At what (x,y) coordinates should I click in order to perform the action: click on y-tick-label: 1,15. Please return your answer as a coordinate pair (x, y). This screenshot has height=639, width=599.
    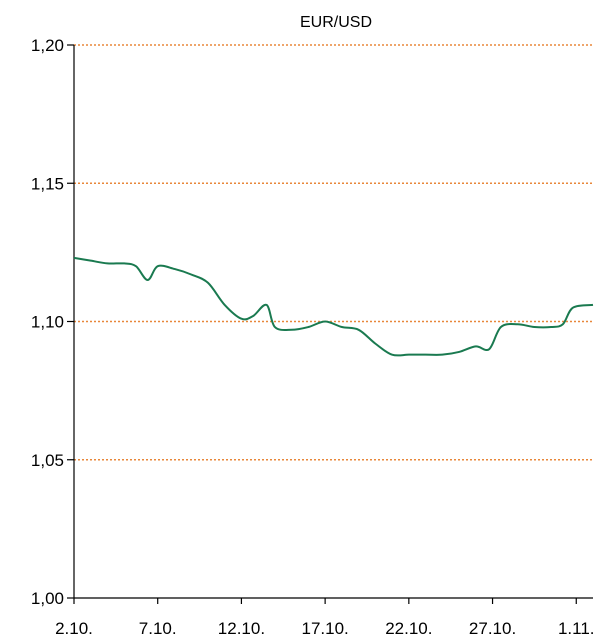
    Looking at the image, I should click on (47, 183).